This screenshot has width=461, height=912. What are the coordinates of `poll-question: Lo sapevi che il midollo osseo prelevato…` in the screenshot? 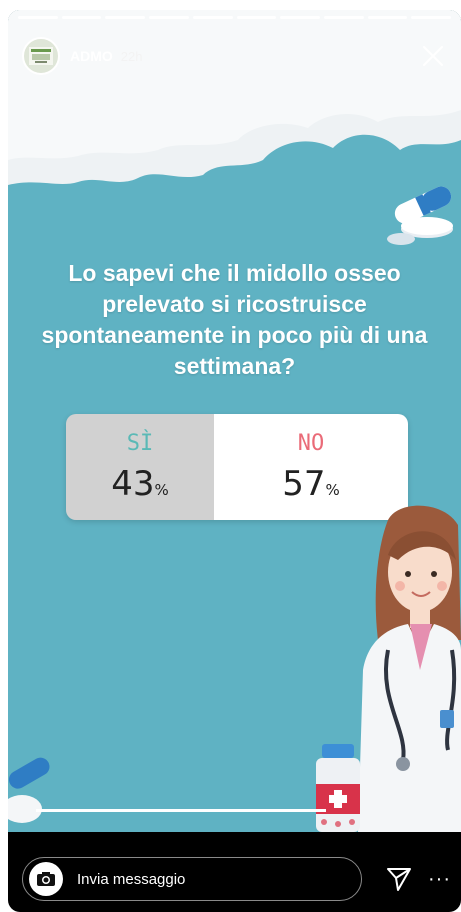 It's located at (234, 319).